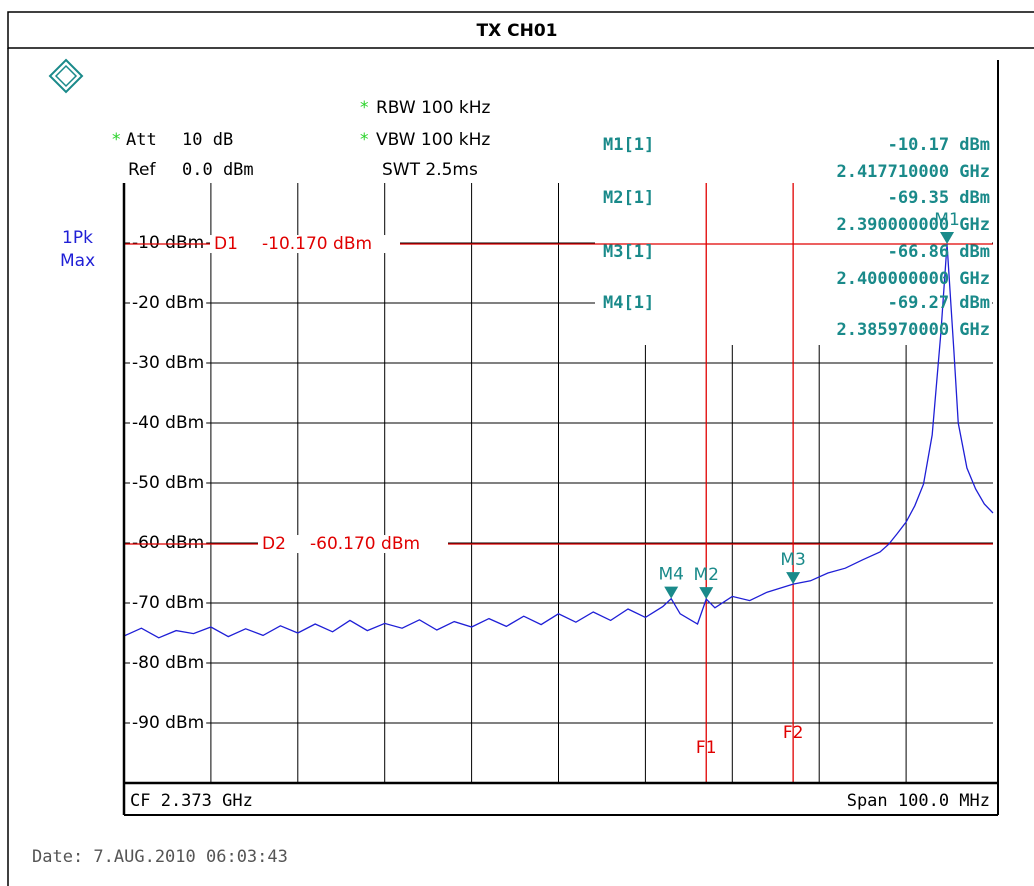 This screenshot has width=1034, height=886. I want to click on date: Date: 7.AUG.2010 06:03:43, so click(160, 857).